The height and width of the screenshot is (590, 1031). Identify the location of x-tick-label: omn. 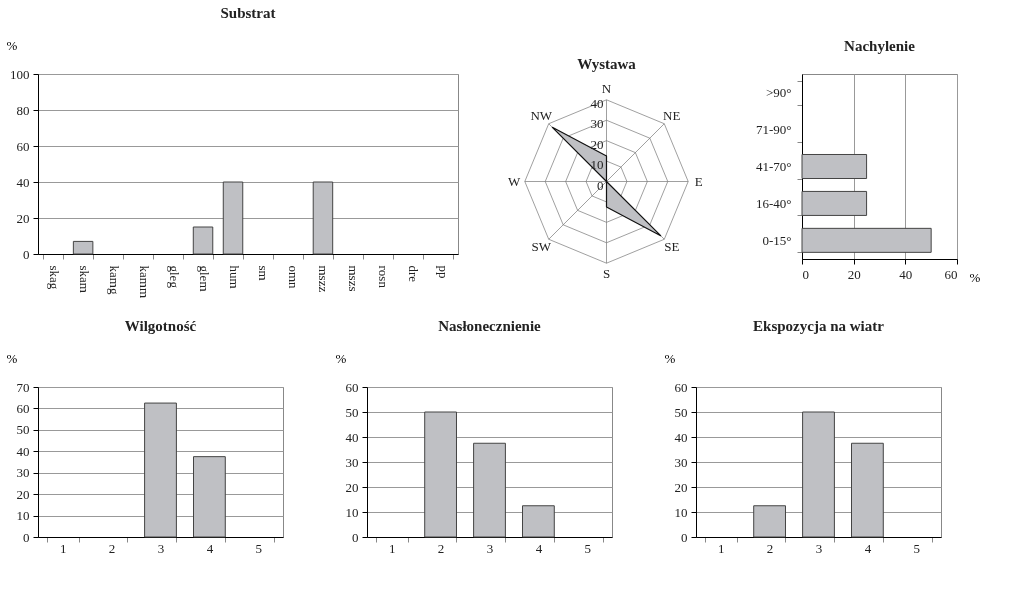
(294, 277).